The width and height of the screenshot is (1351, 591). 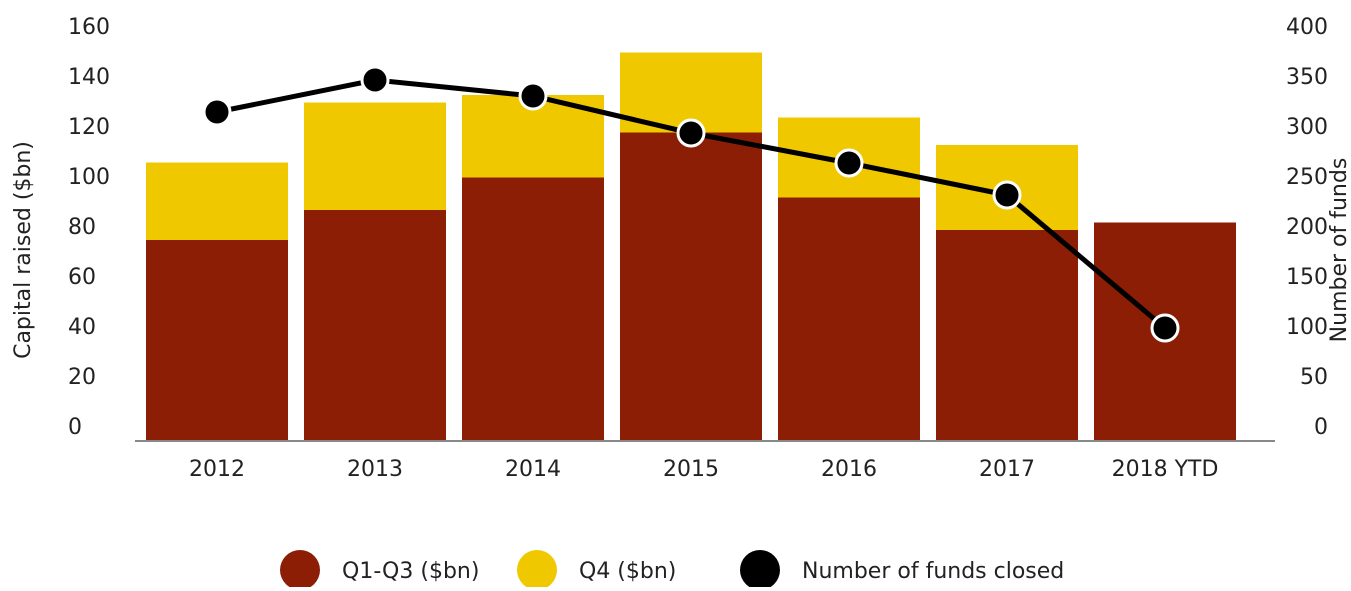 I want to click on y-tick-label: 140, so click(x=89, y=77).